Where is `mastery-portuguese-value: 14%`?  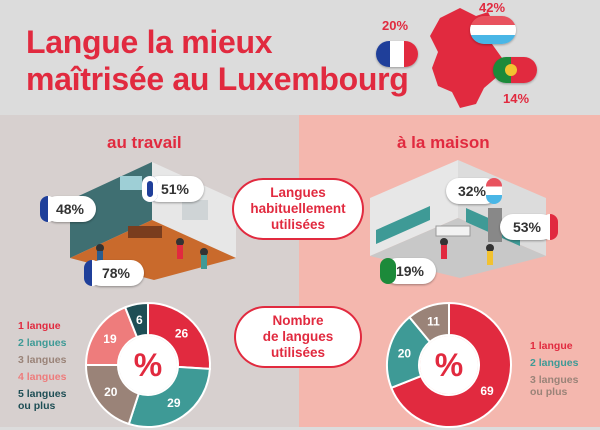 mastery-portuguese-value: 14% is located at coordinates (516, 98).